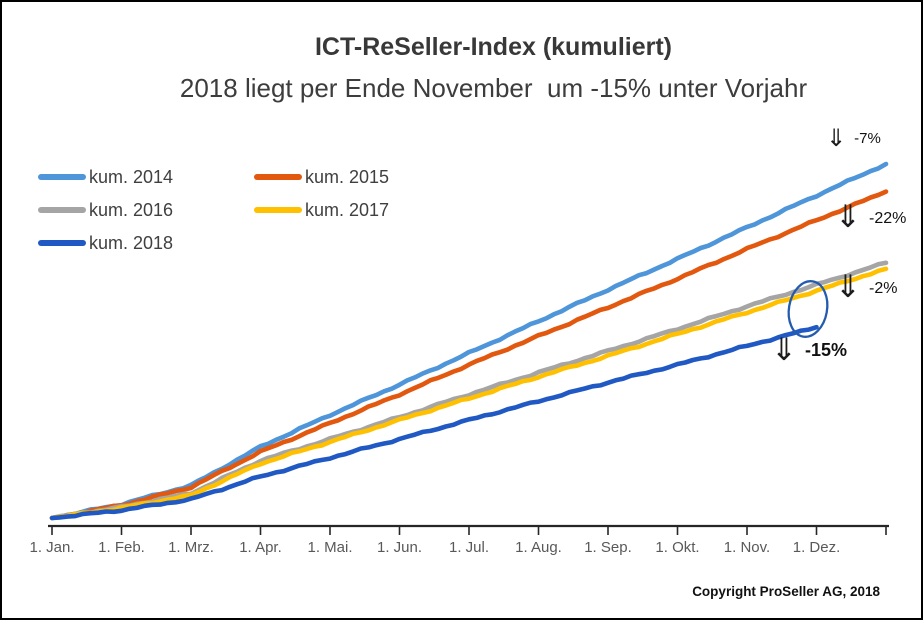 This screenshot has height=620, width=923. Describe the element at coordinates (826, 350) in the screenshot. I see `annotation-label: -15%` at that location.